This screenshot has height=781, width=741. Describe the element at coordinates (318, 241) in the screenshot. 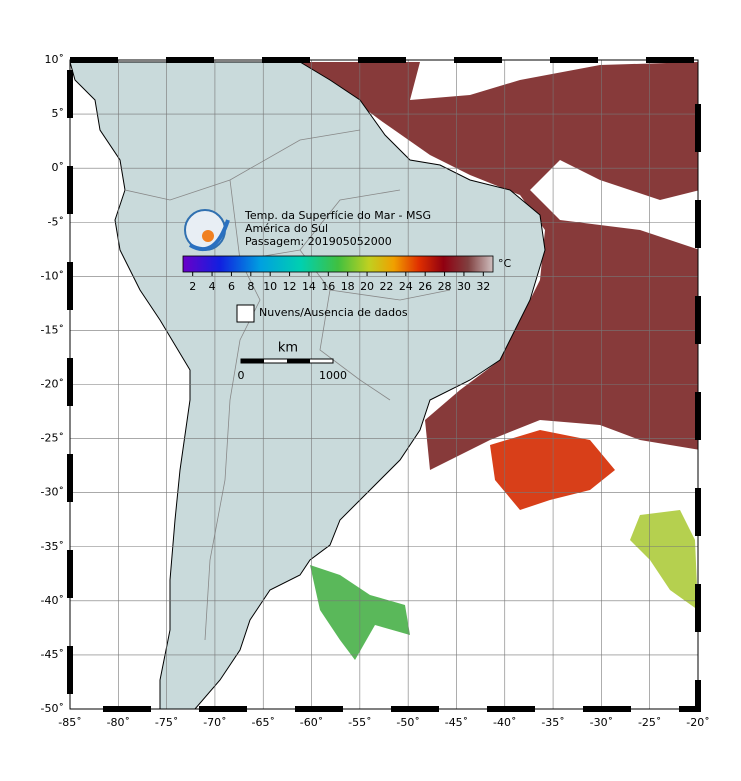

I see `map-pass: Passagem: 201905052000` at that location.